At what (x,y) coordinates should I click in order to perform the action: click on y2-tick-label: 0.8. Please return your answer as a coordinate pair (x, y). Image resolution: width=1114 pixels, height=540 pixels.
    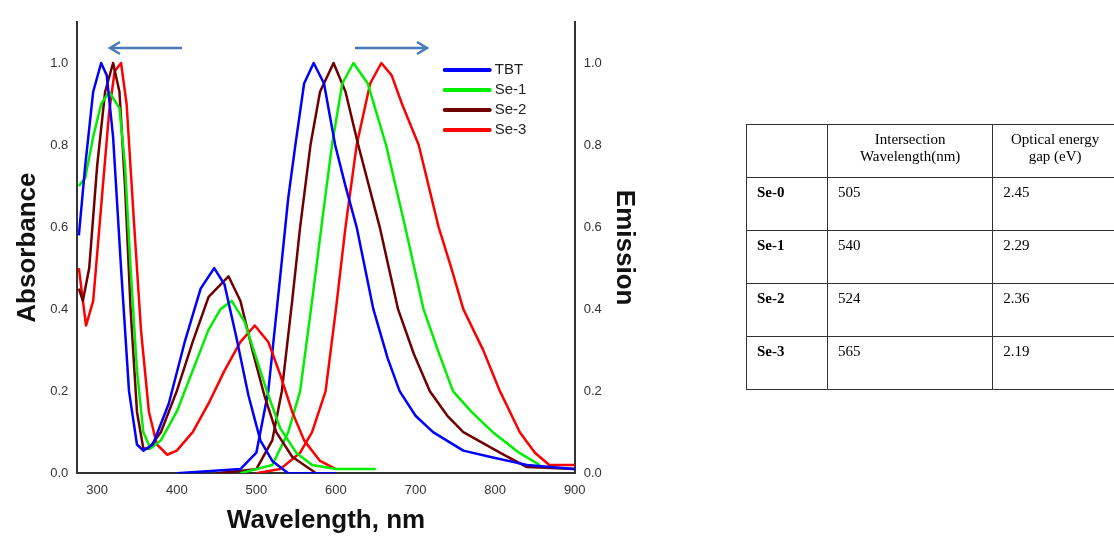
    Looking at the image, I should click on (592, 144).